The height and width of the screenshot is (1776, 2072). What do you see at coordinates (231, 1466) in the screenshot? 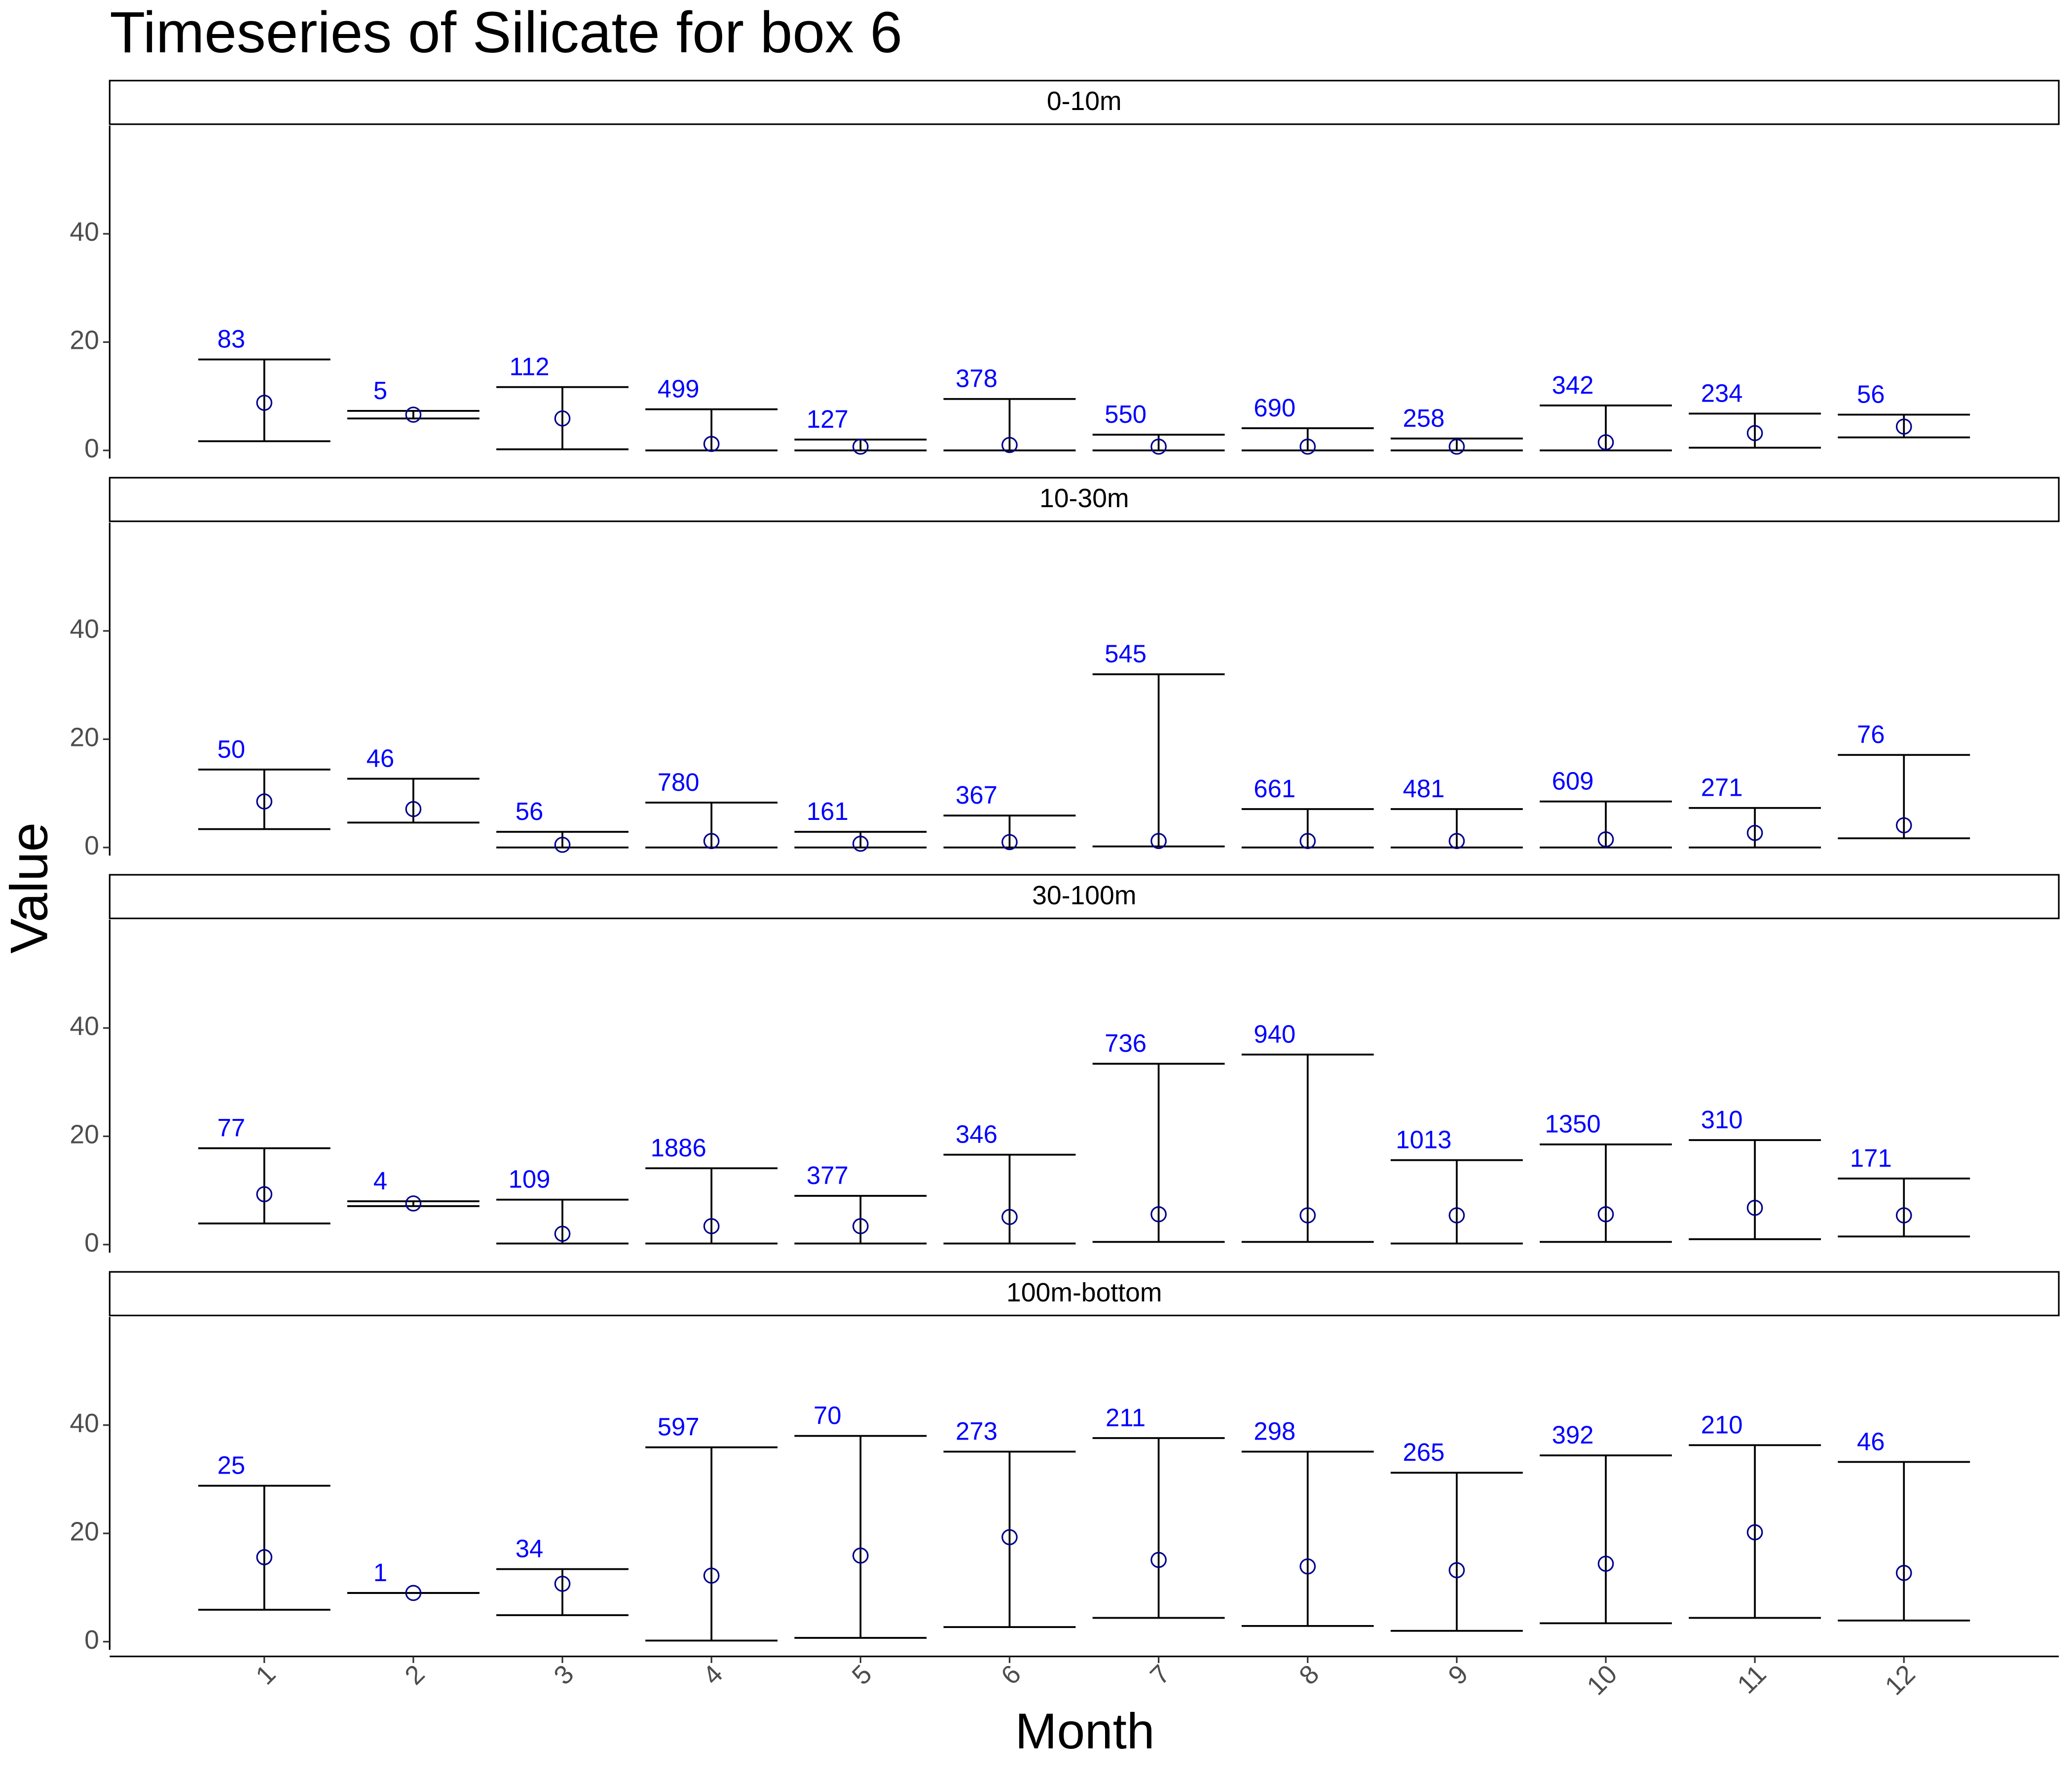
I see `count-label: 25` at bounding box center [231, 1466].